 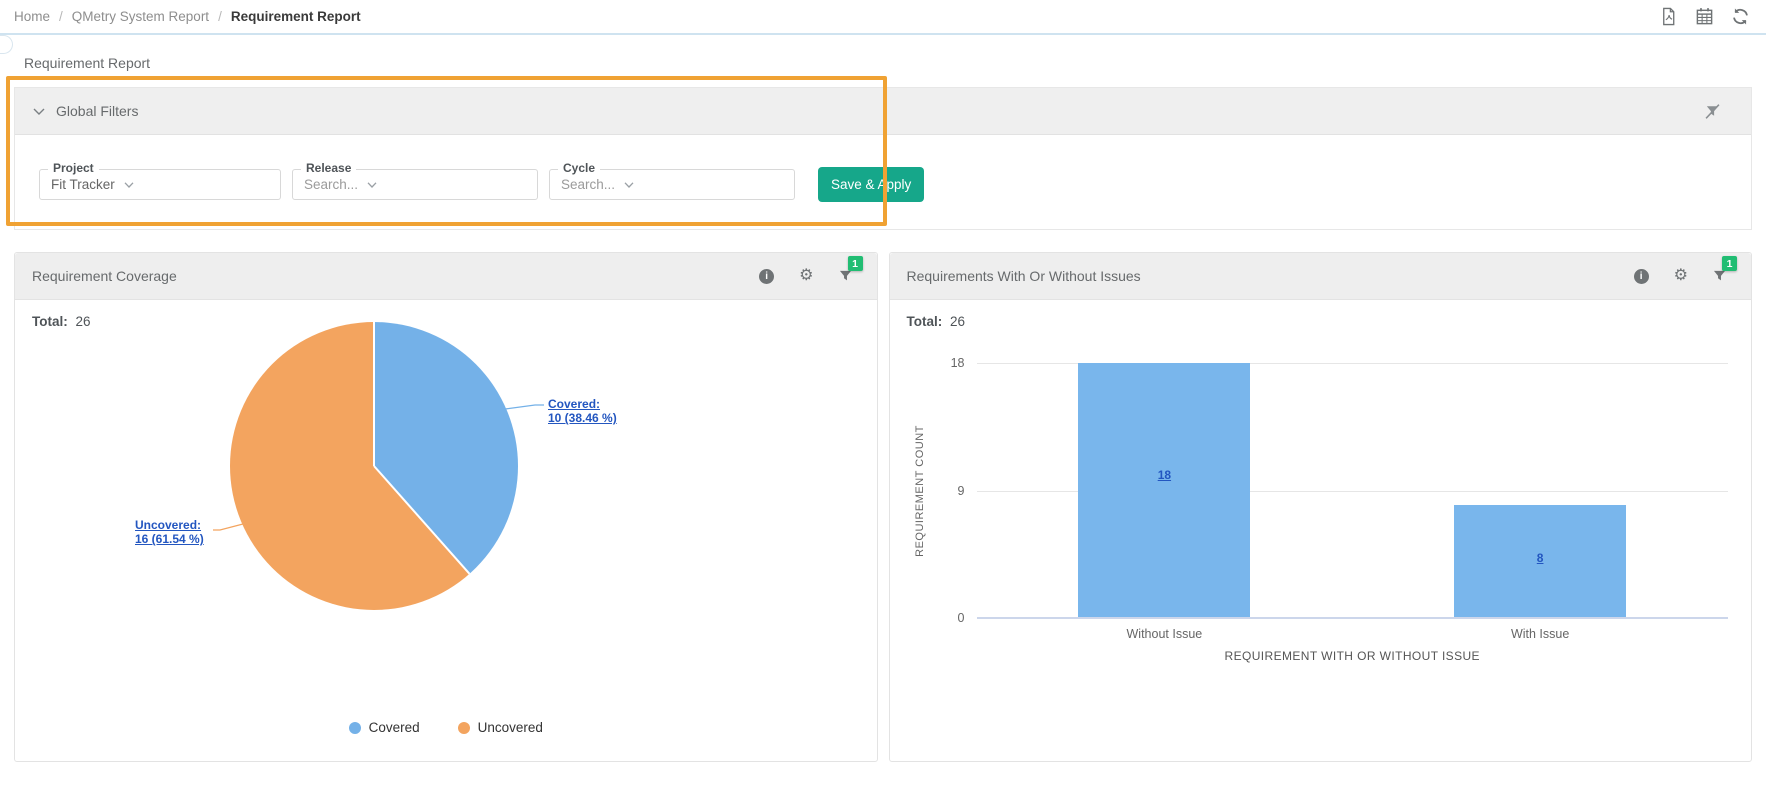 I want to click on covered-link-line1: Covered:, so click(x=574, y=404).